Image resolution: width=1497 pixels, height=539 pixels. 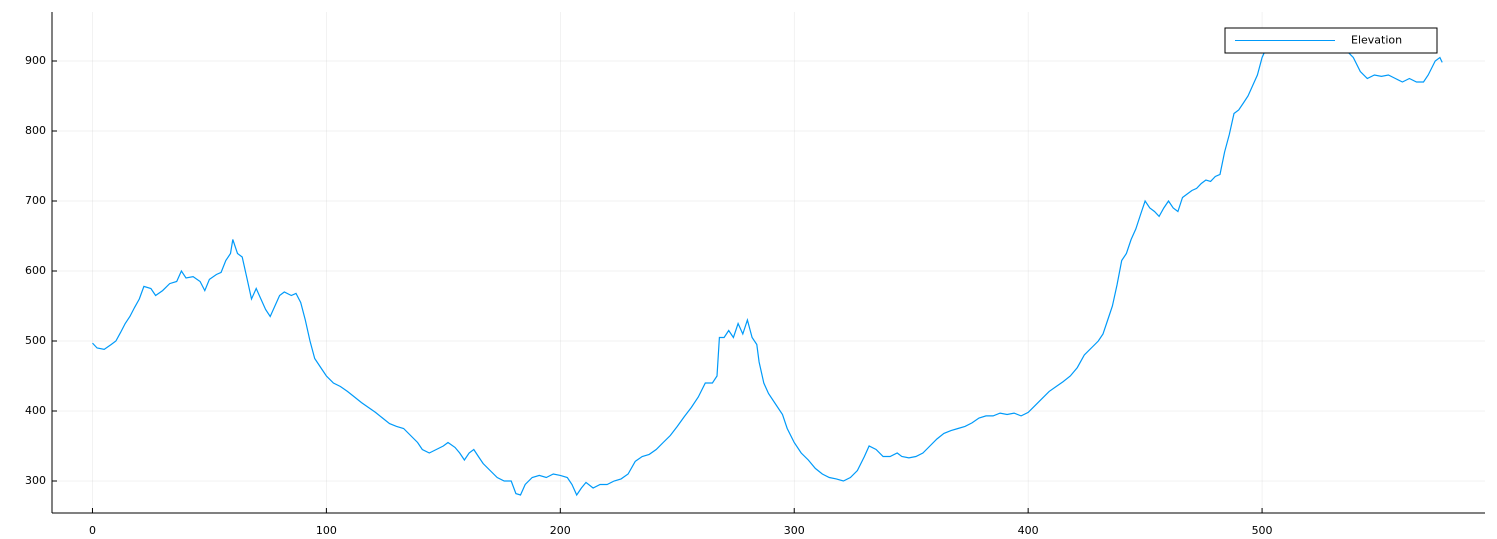 I want to click on x-tick-label: 500, so click(x=1262, y=530).